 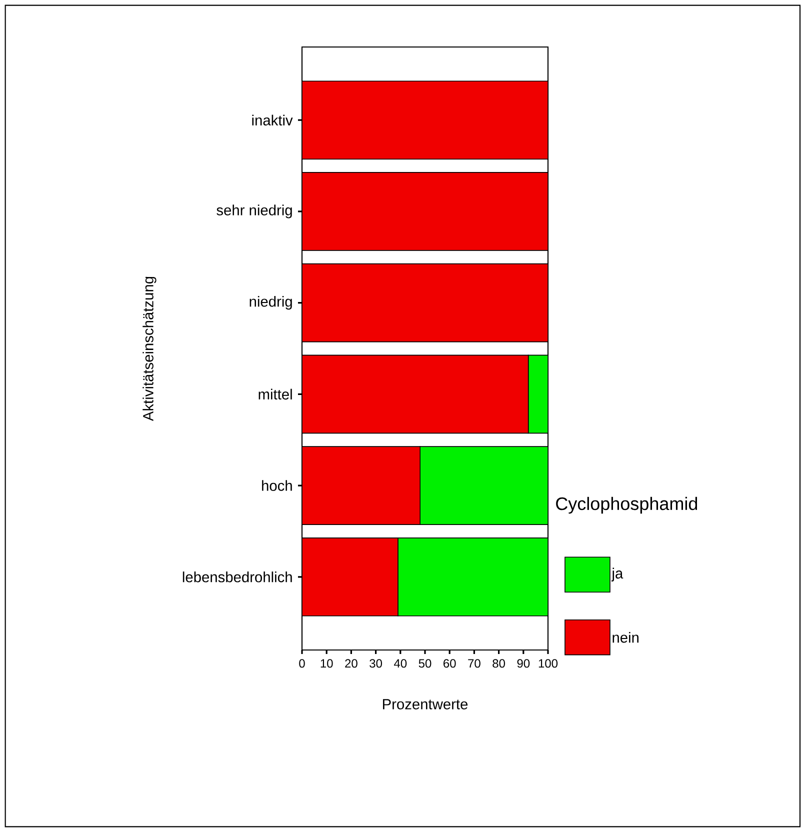 I want to click on x-tick-label: 0, so click(x=302, y=663).